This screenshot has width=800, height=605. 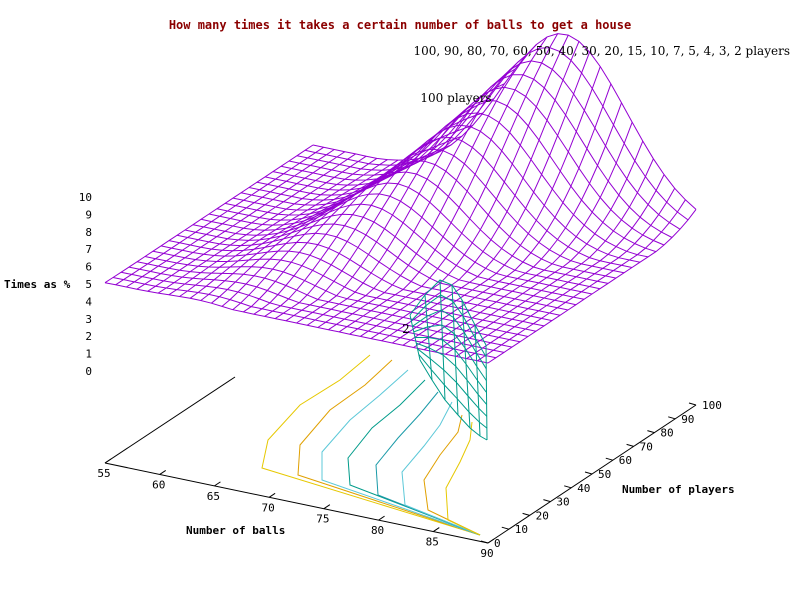 I want to click on y-tick-label-10: 10, so click(x=521, y=529).